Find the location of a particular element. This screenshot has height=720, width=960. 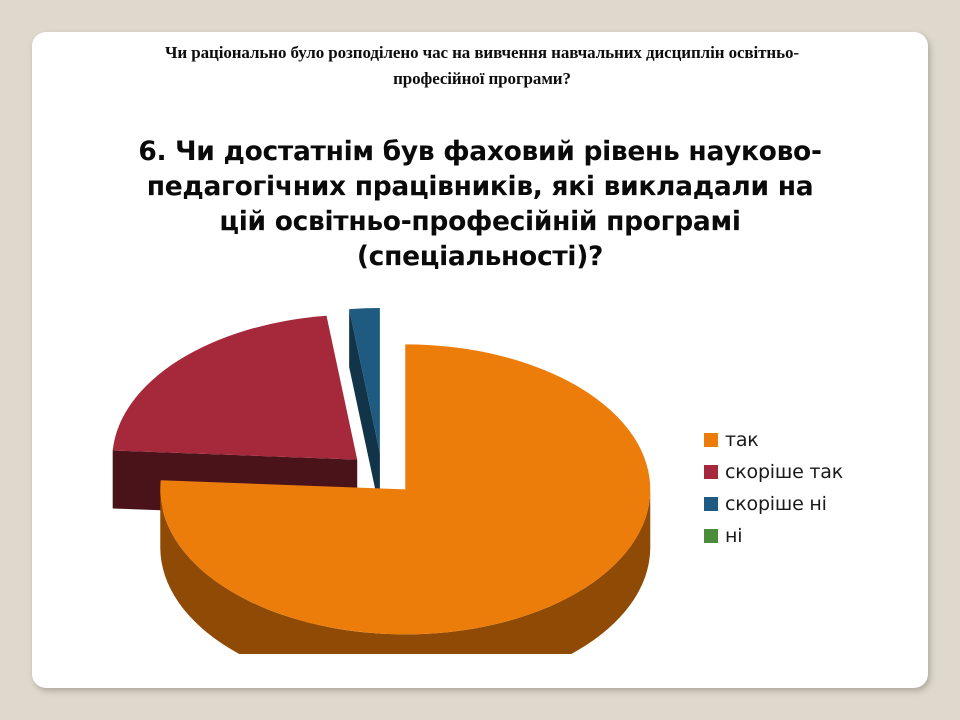

legend-item-label: так is located at coordinates (742, 440).